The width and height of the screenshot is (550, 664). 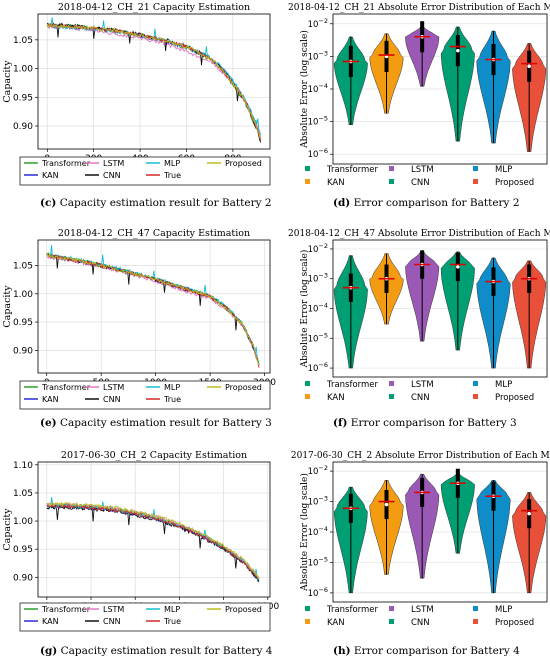 What do you see at coordinates (145, 395) in the screenshot?
I see `legend-box` at bounding box center [145, 395].